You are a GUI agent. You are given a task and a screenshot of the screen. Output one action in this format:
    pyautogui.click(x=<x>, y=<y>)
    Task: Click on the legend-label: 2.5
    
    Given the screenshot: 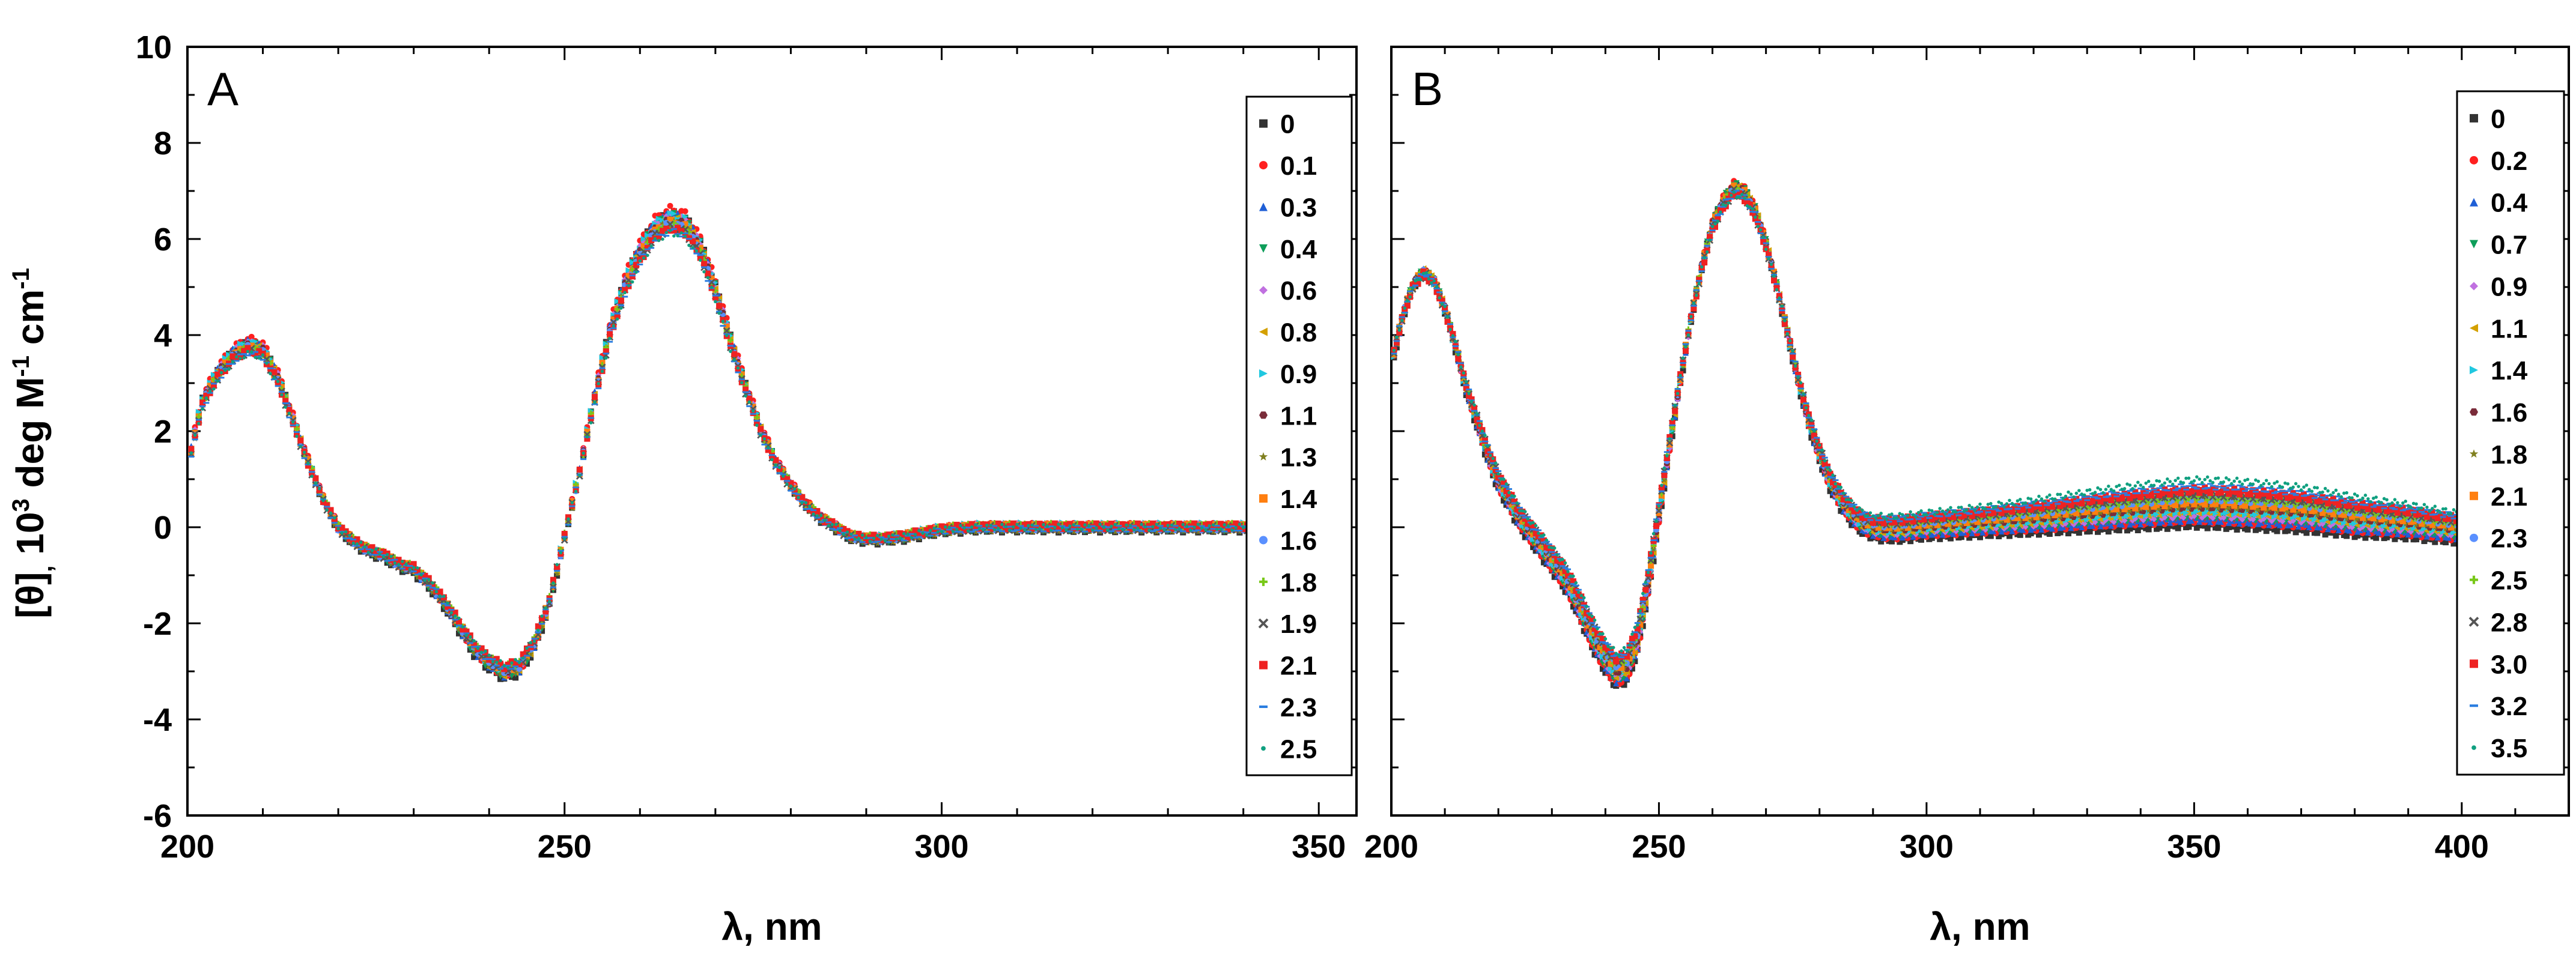 What is the action you would take?
    pyautogui.click(x=1299, y=749)
    